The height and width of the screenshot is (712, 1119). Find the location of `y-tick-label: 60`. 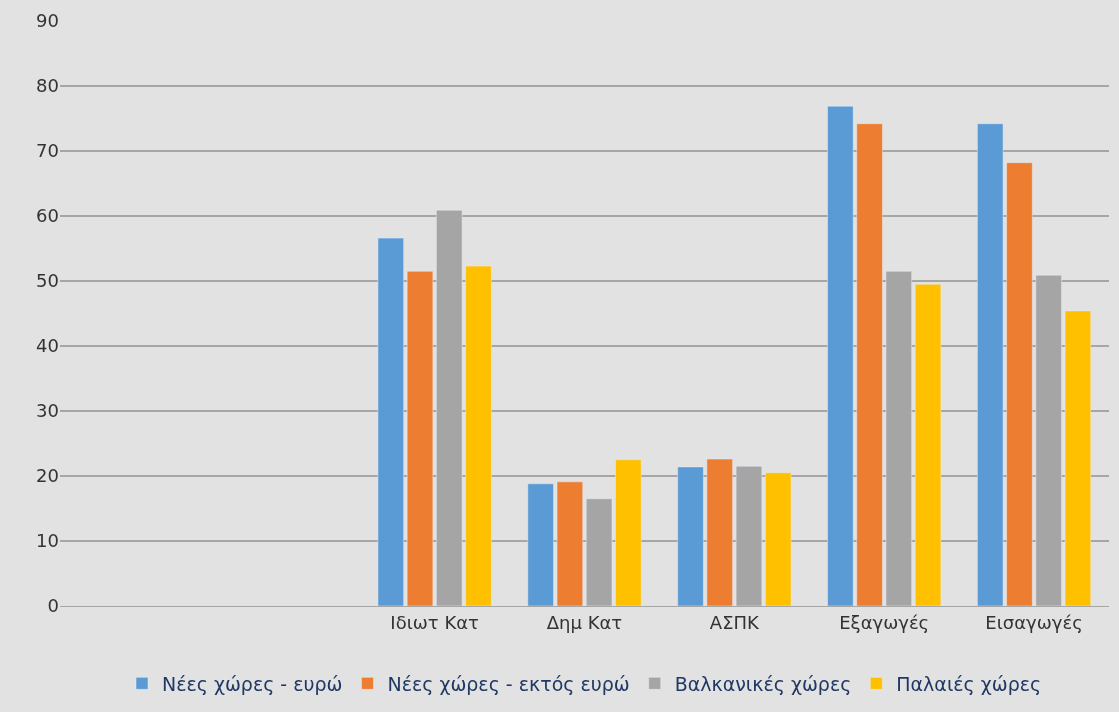

y-tick-label: 60 is located at coordinates (47, 216).